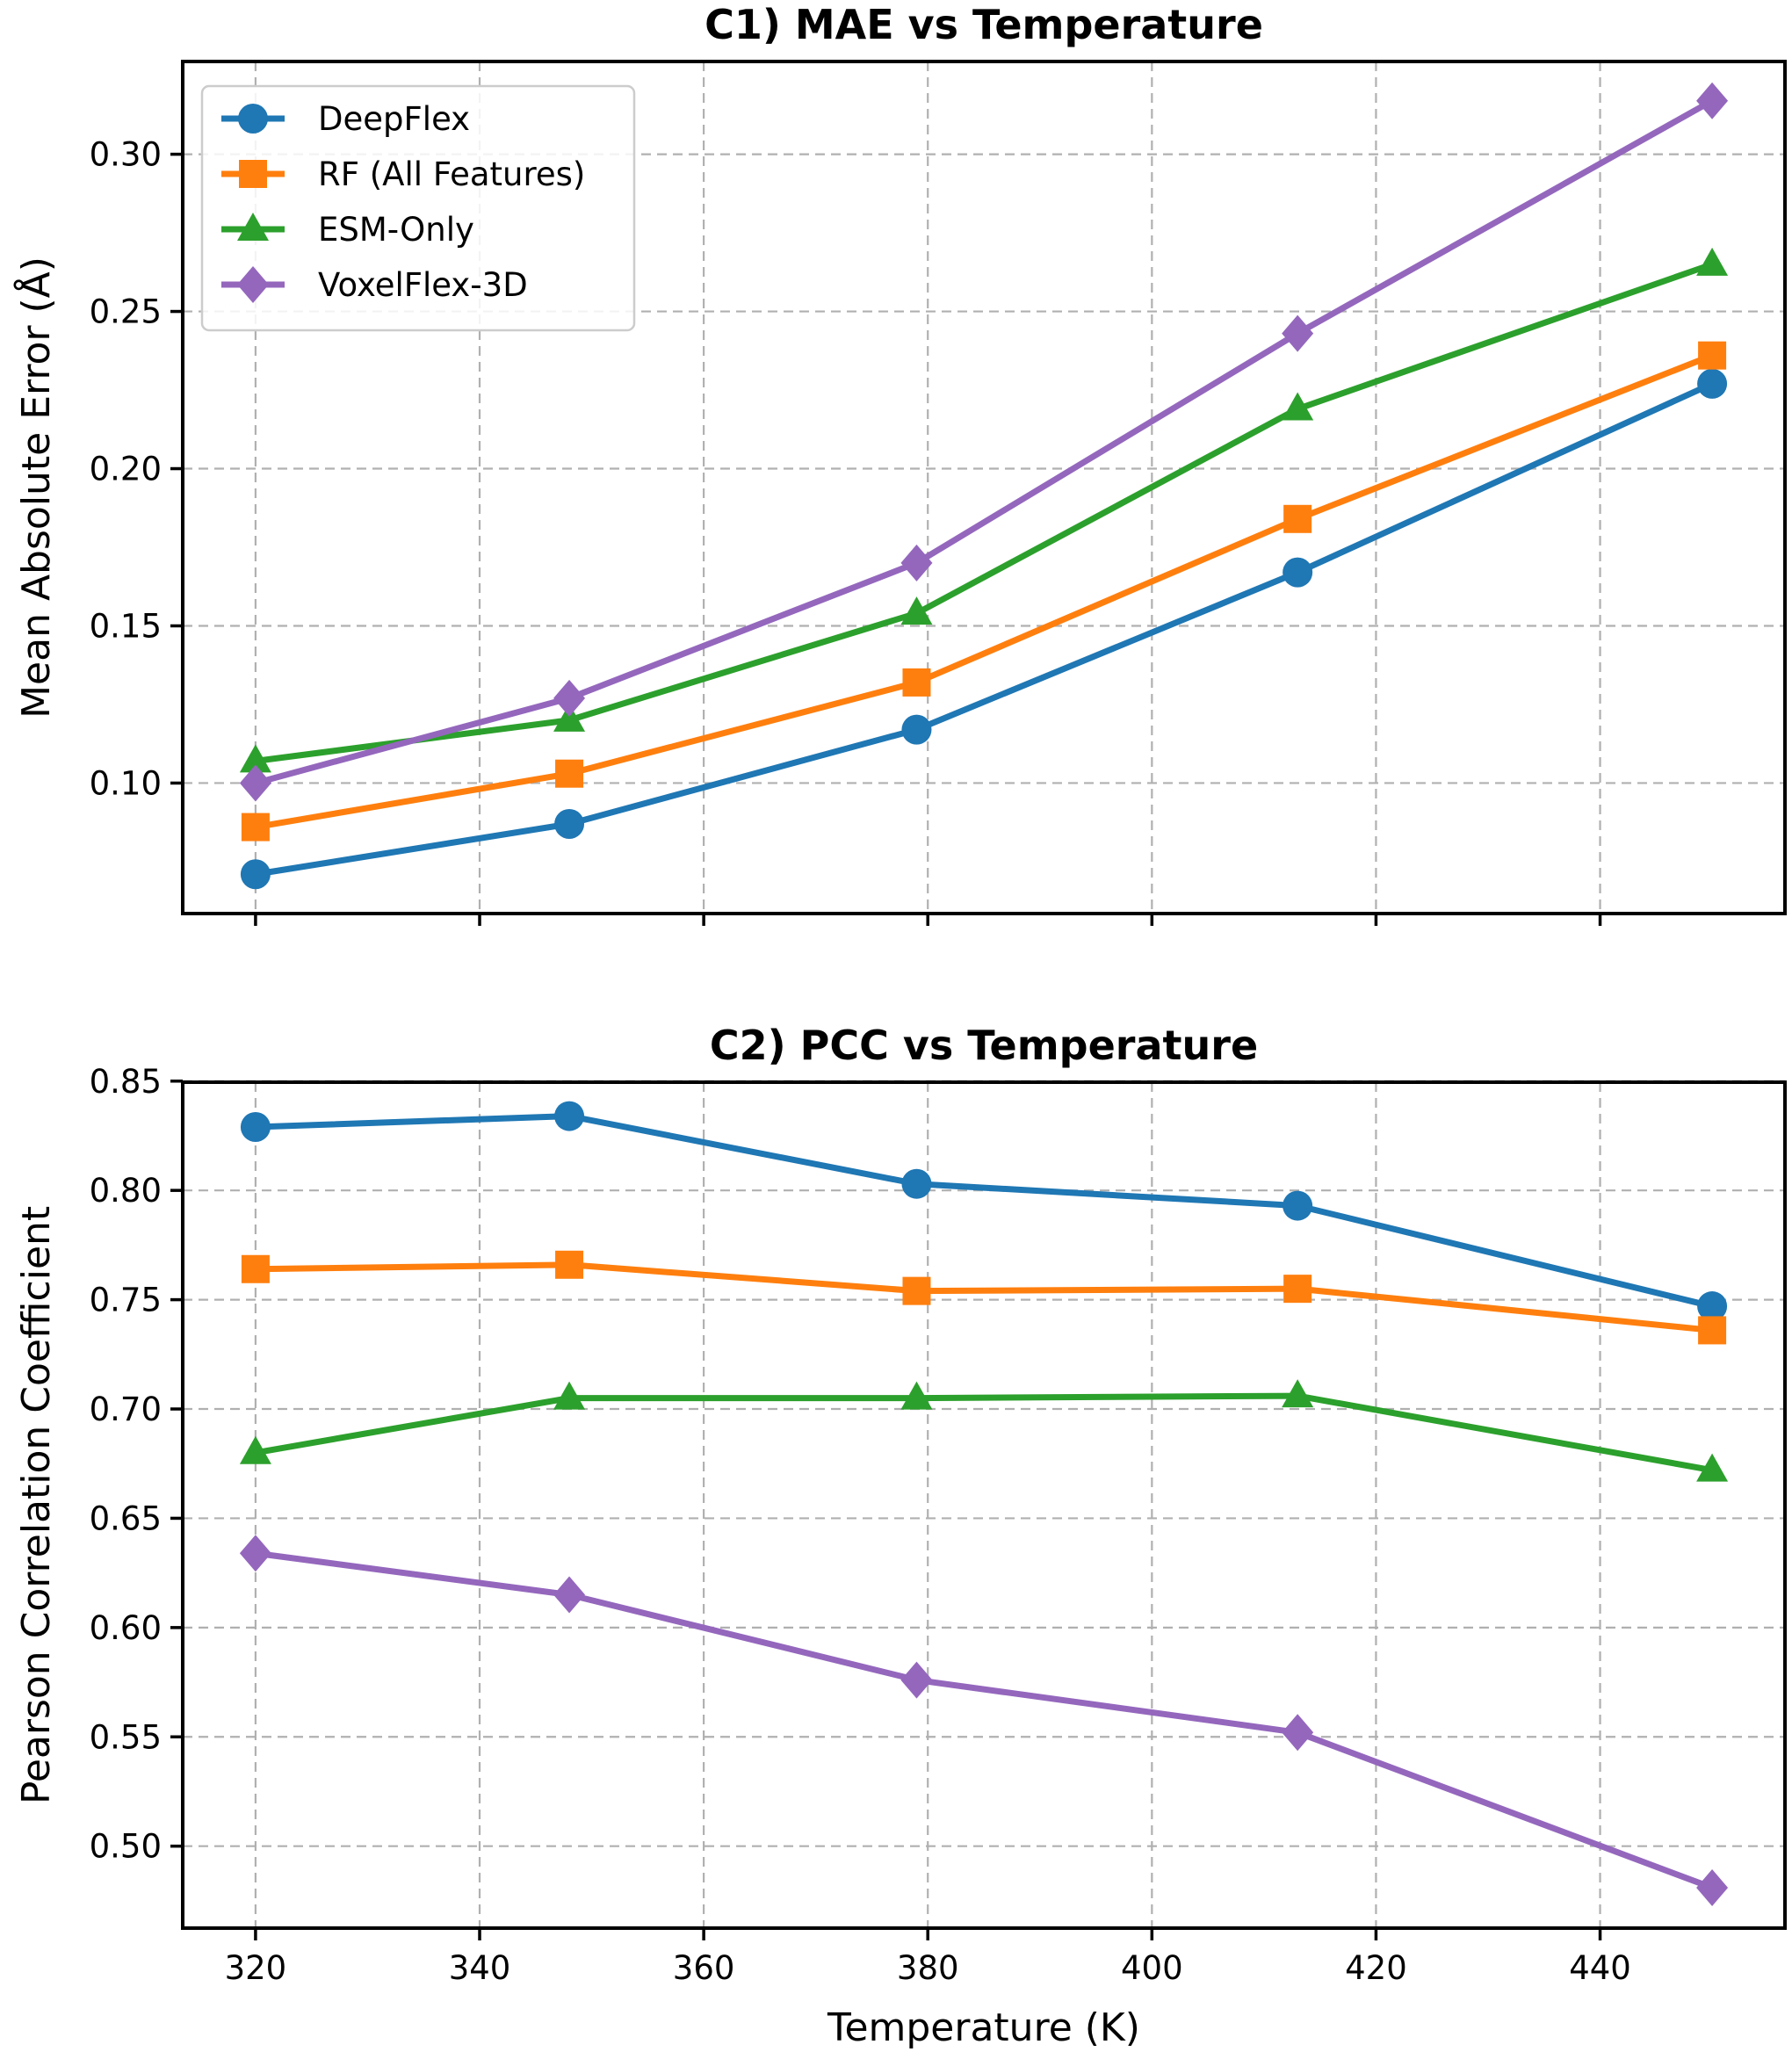 This screenshot has height=2059, width=1792. What do you see at coordinates (928, 1968) in the screenshot?
I see `pcc-x-tick-label: 380` at bounding box center [928, 1968].